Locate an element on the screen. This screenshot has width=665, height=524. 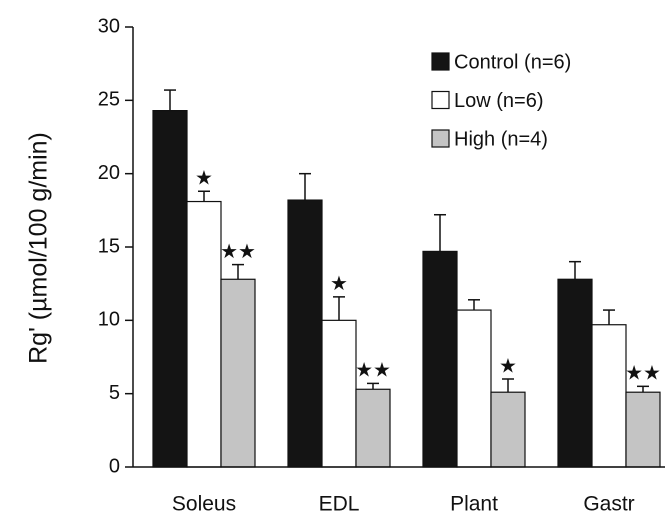
y-tick-label: 5 is located at coordinates (114, 393).